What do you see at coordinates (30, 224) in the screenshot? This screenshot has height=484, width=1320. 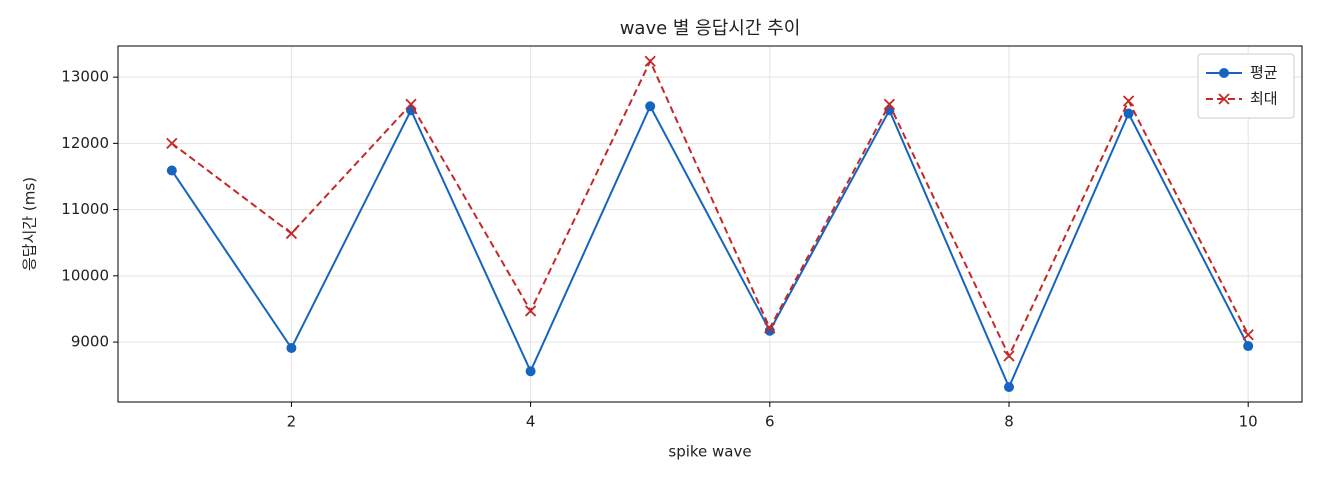 I see `y-axis-label: 응답시간 (ms)` at bounding box center [30, 224].